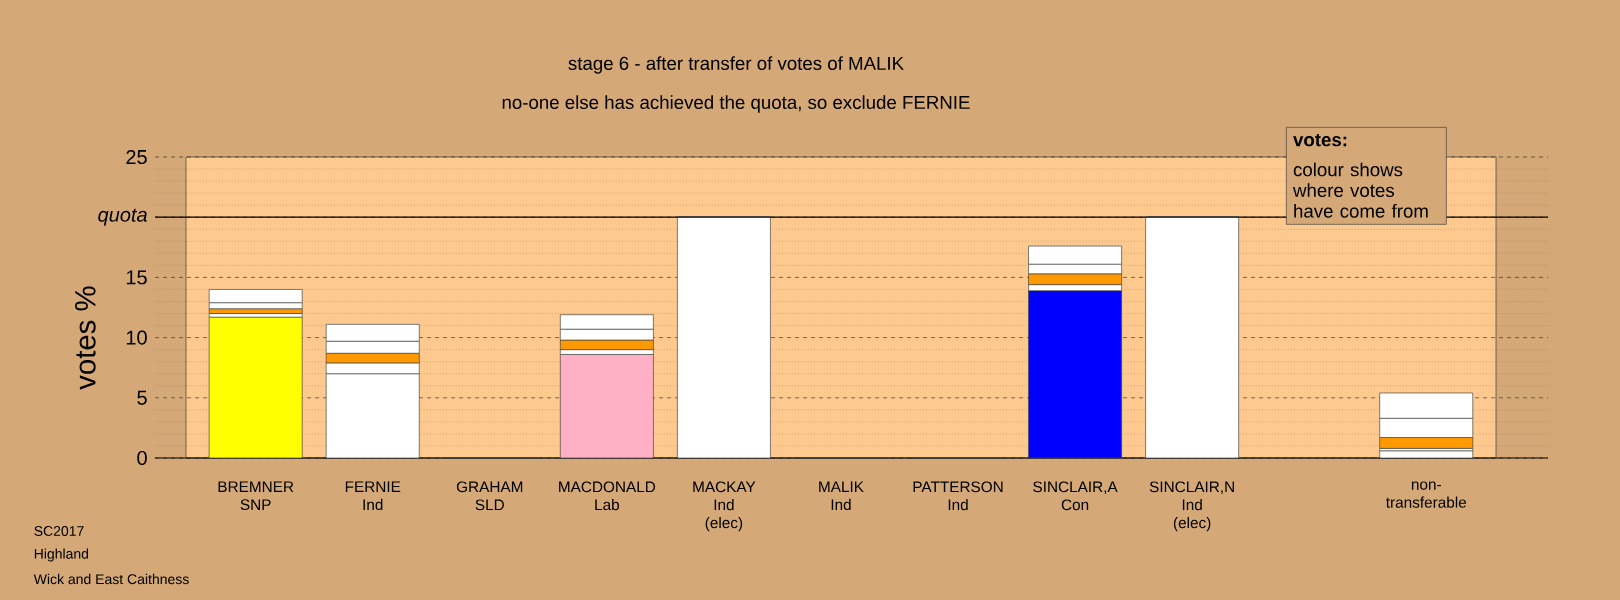 This screenshot has height=600, width=1620. What do you see at coordinates (61, 555) in the screenshot?
I see `text: Highland` at bounding box center [61, 555].